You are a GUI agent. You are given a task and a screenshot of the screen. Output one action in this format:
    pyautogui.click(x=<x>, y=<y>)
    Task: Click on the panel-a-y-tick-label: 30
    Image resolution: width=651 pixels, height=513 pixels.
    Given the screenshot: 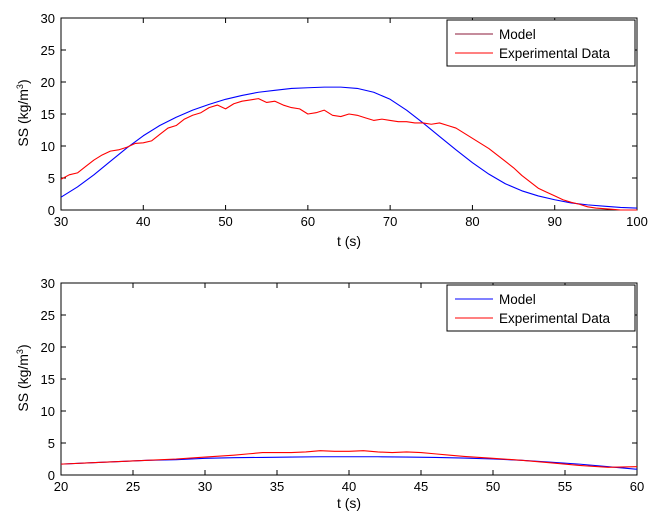 What is the action you would take?
    pyautogui.click(x=48, y=18)
    